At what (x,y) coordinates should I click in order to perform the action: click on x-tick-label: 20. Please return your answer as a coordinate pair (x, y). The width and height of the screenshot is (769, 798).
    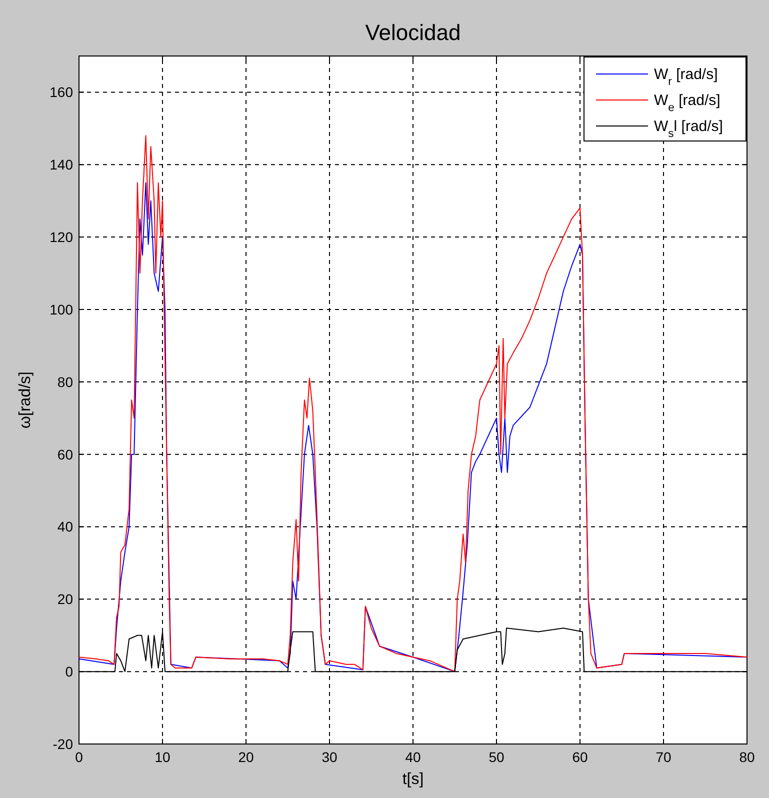
    Looking at the image, I should click on (246, 757).